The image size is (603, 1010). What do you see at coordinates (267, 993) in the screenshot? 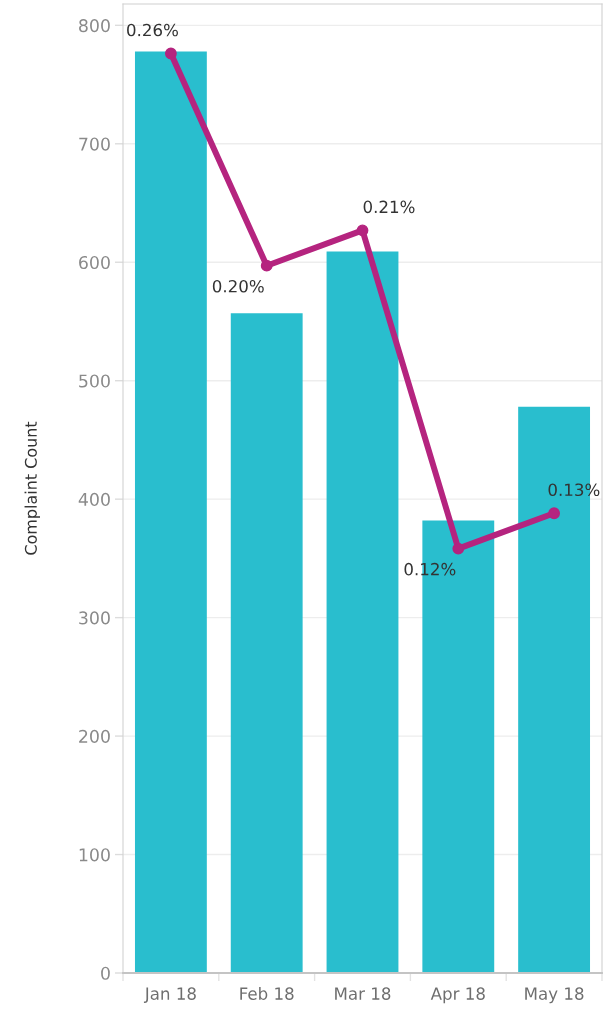
I see `x-tick-label: Feb 18` at bounding box center [267, 993].